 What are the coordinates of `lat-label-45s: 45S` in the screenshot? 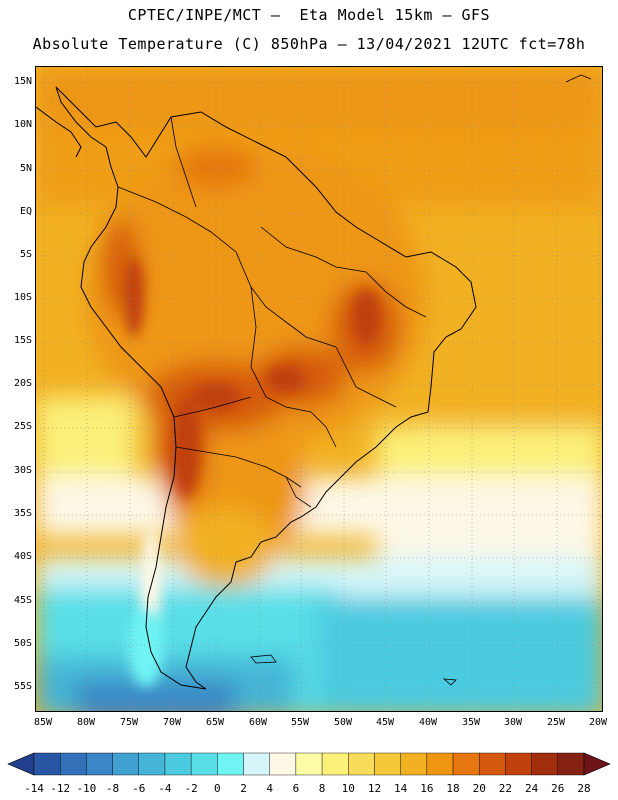 It's located at (22, 600).